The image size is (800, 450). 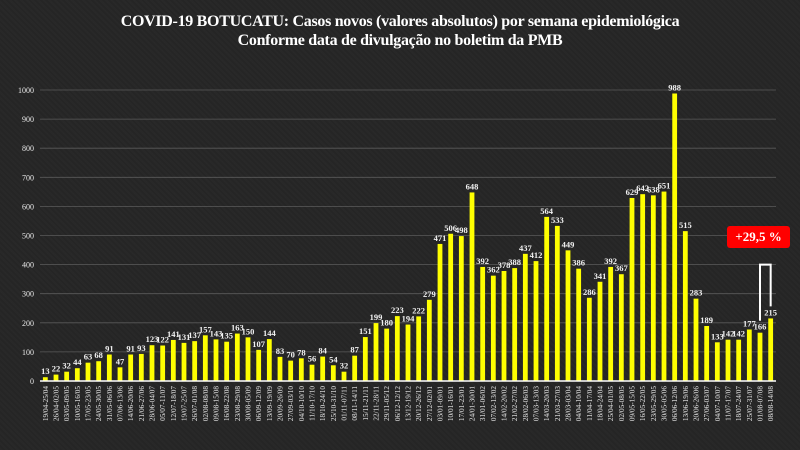 I want to click on data-label: 142, so click(x=728, y=334).